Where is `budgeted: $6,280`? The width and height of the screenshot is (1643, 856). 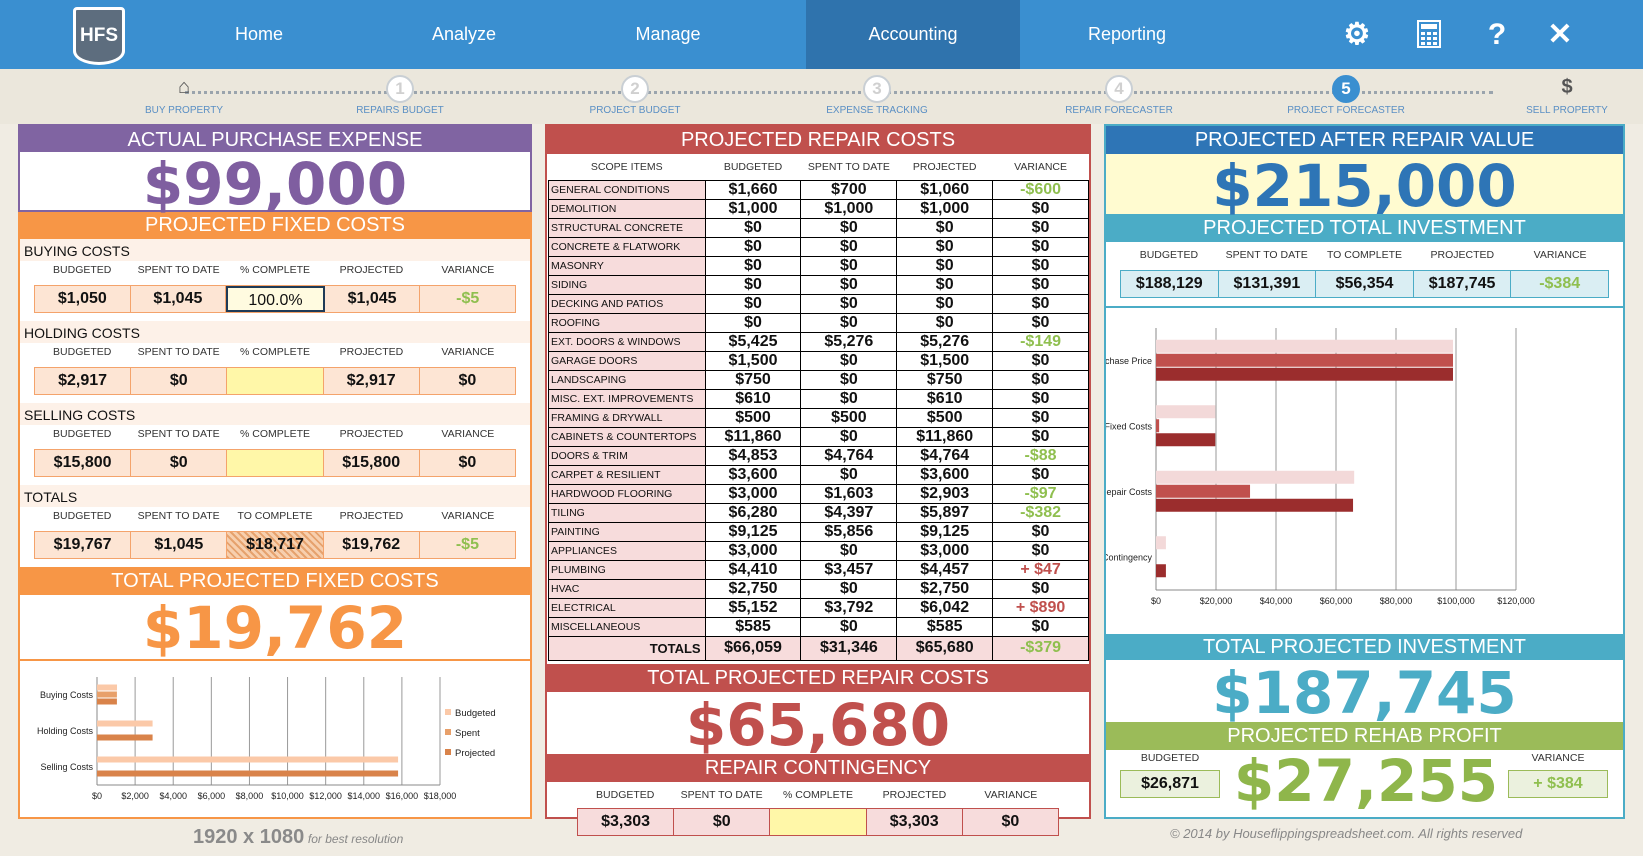
budgeted: $6,280 is located at coordinates (753, 512).